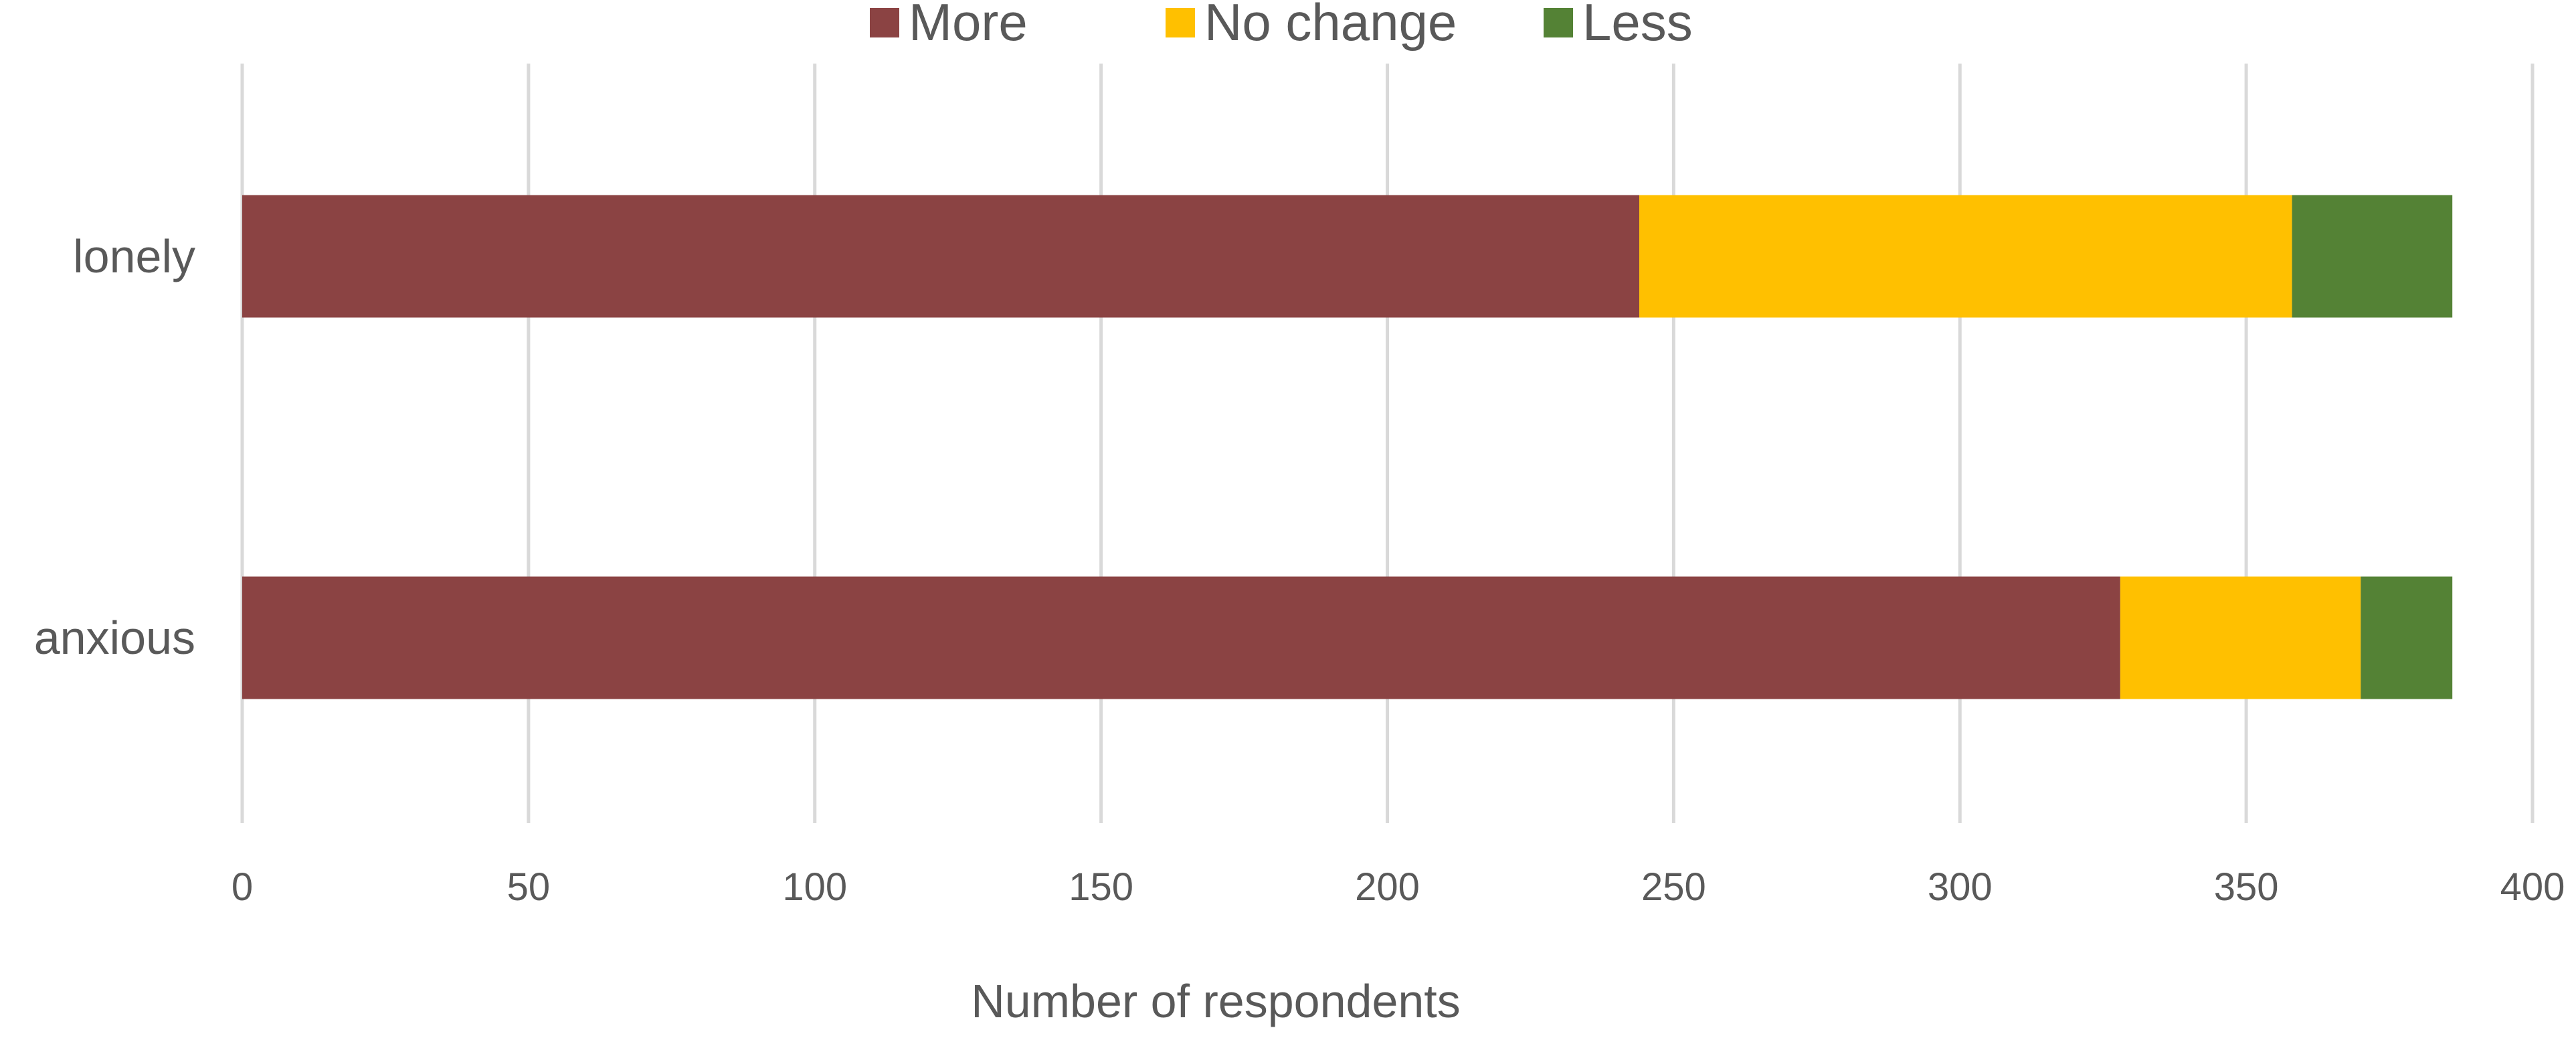 This screenshot has width=2576, height=1038. What do you see at coordinates (1181, 637) in the screenshot?
I see `bar-anxious-more` at bounding box center [1181, 637].